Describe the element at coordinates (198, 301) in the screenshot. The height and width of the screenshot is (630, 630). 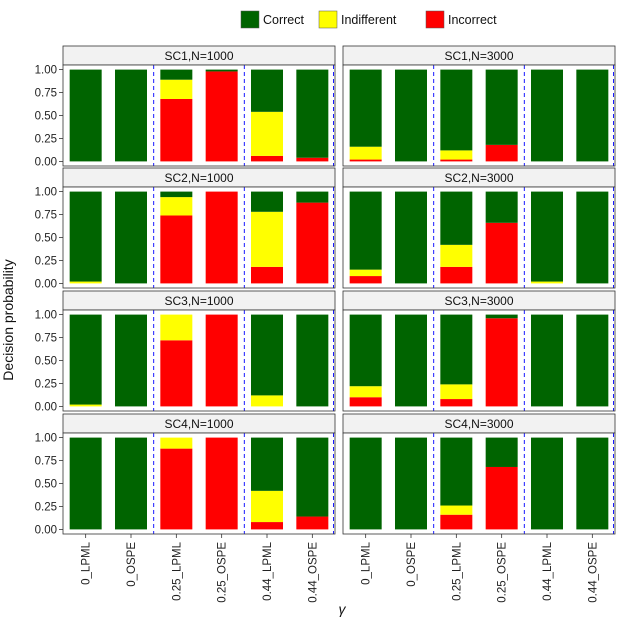
I see `panel-label: SC3,N=1000` at that location.